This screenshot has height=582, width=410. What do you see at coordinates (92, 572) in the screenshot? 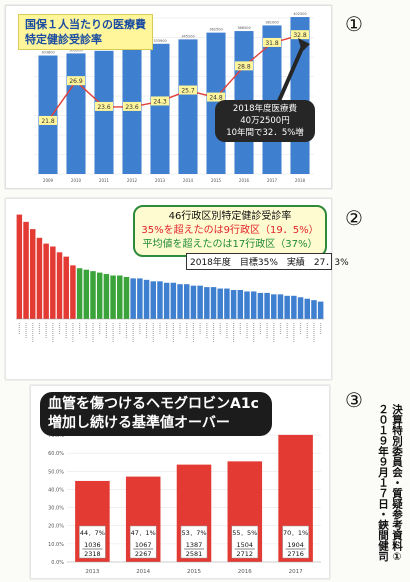
I see `chart3-x-tick: 2013` at bounding box center [92, 572].